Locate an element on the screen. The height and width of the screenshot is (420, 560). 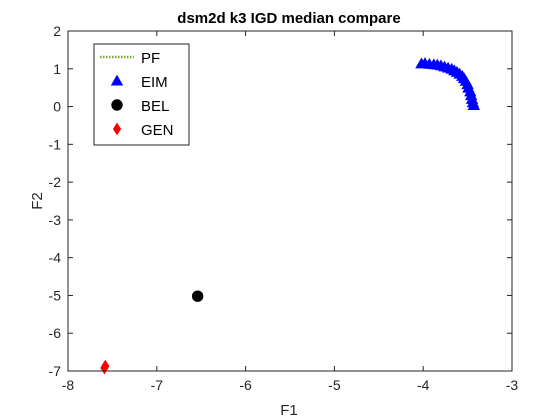
y-tick-label: 0 is located at coordinates (57, 107).